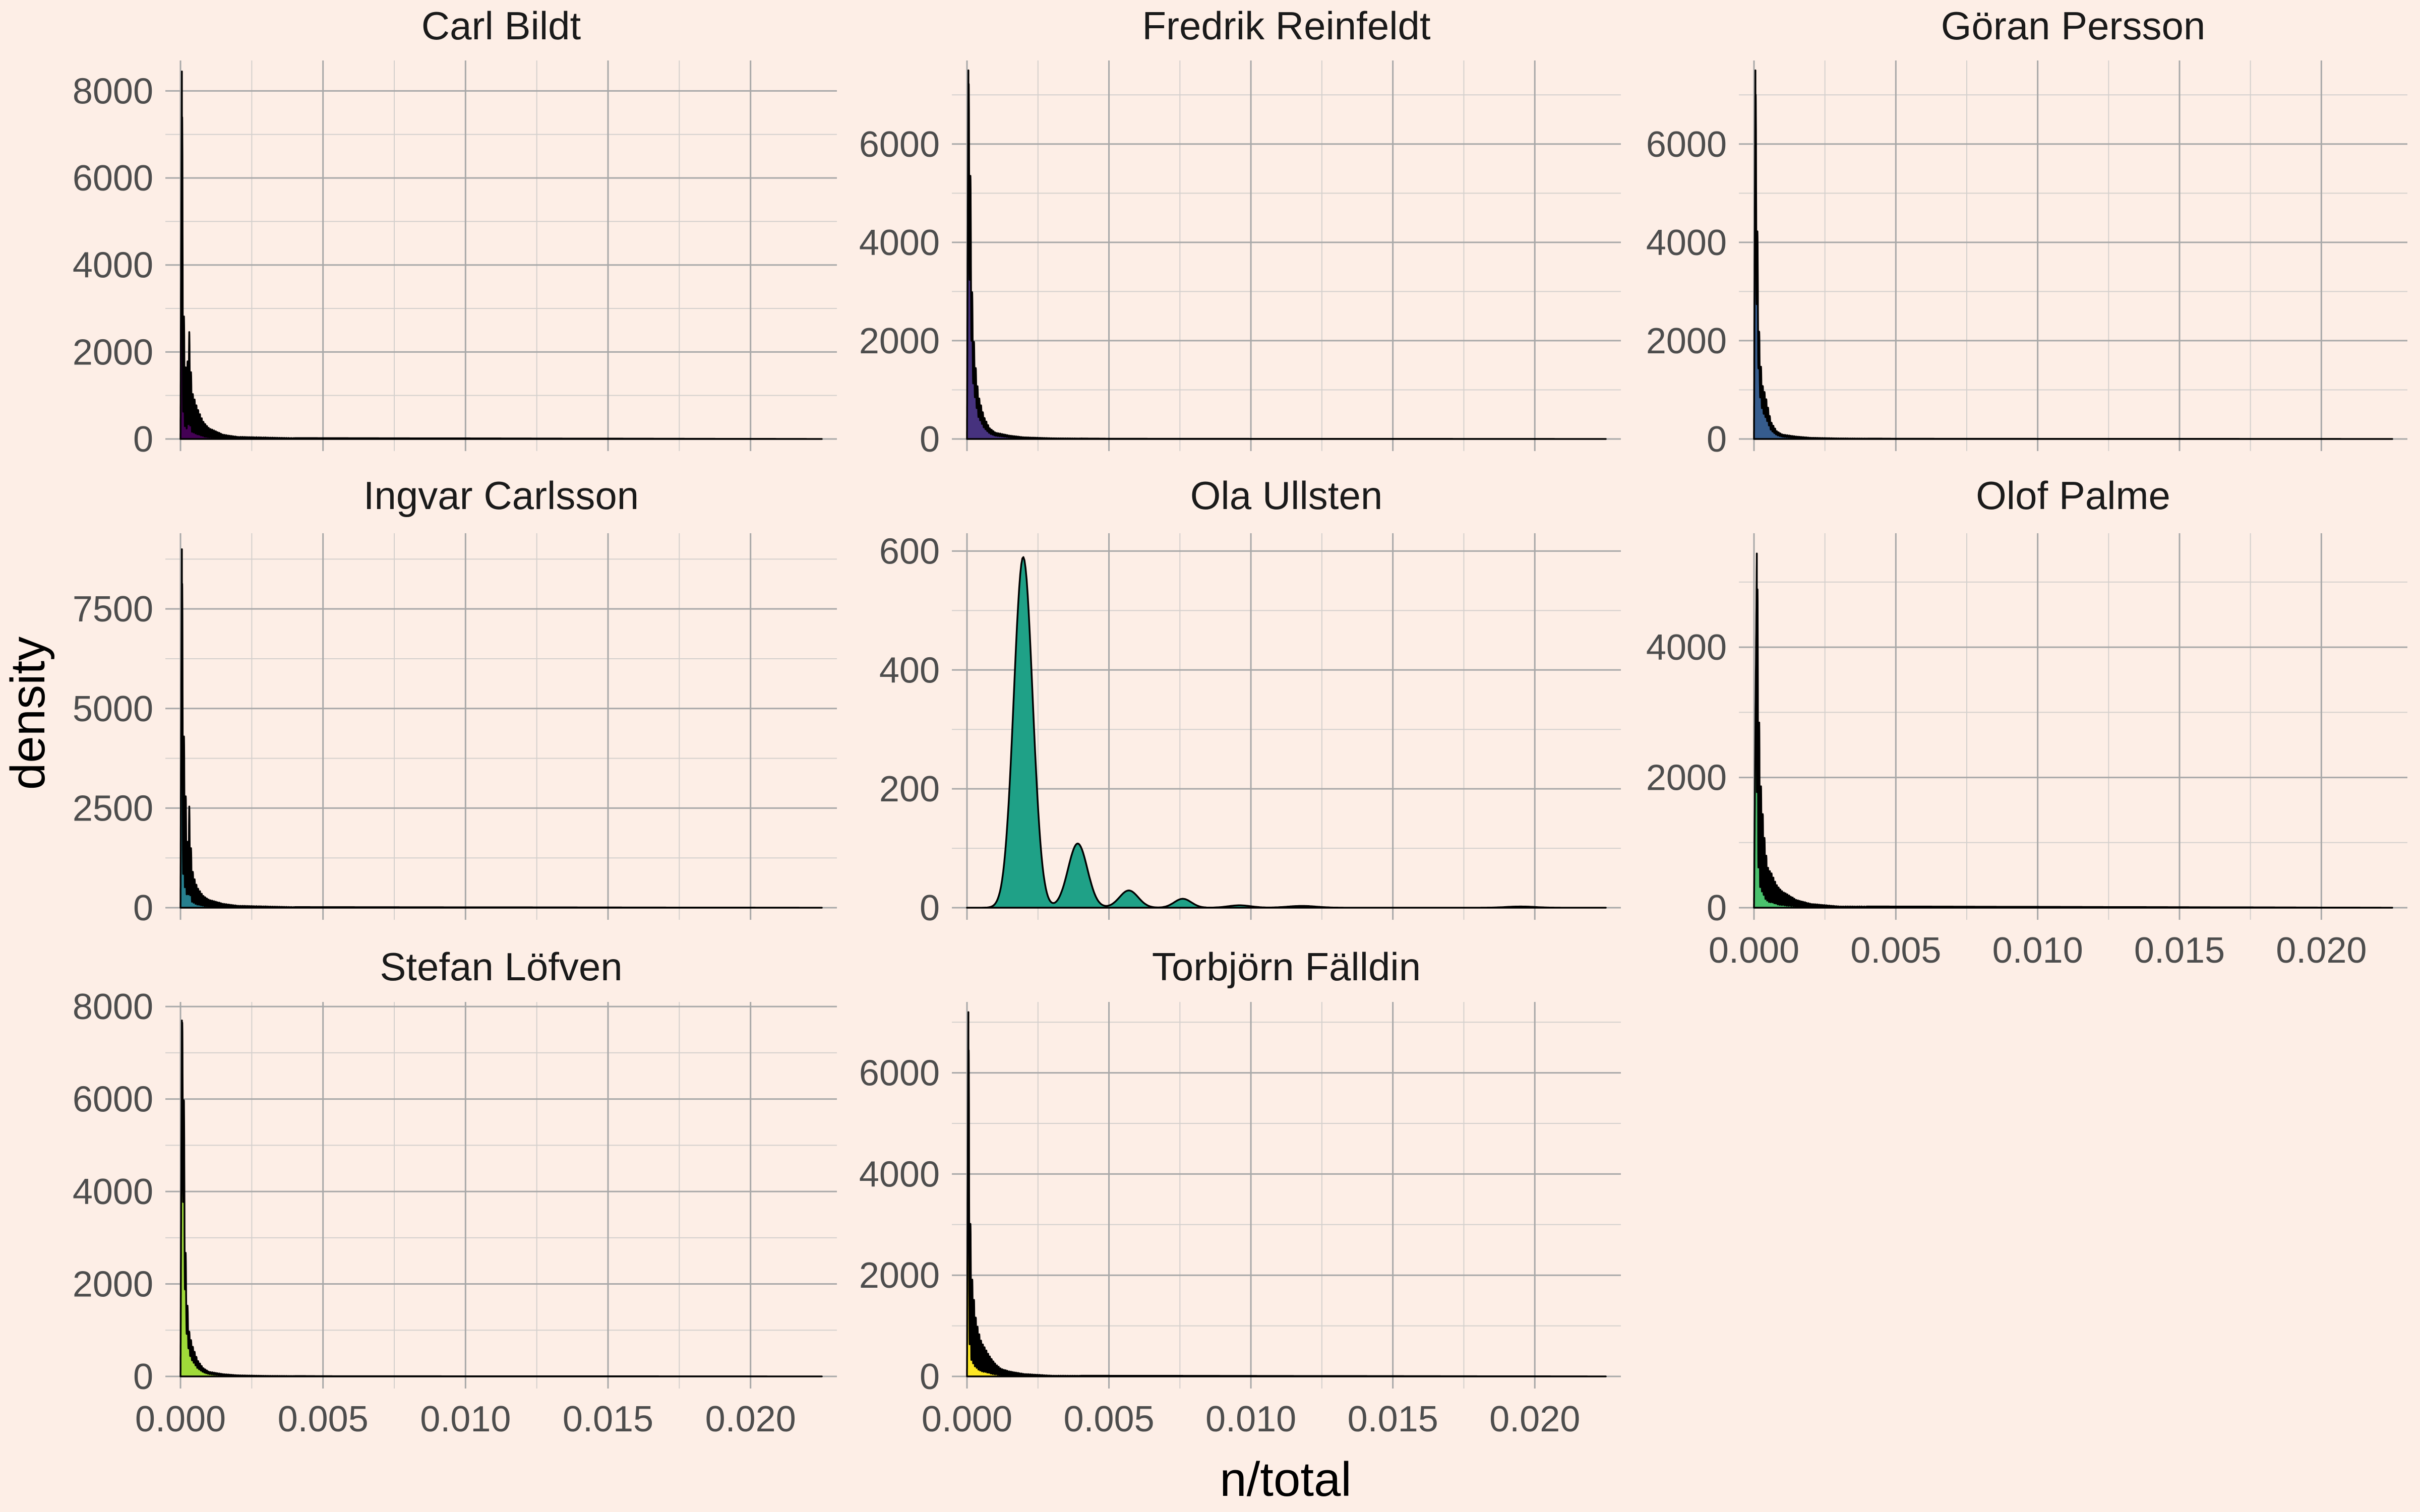 This screenshot has height=1512, width=2420. I want to click on panel-g-ran-persson: Göran Persson 0 2000 4000 6000, so click(2026, 232).